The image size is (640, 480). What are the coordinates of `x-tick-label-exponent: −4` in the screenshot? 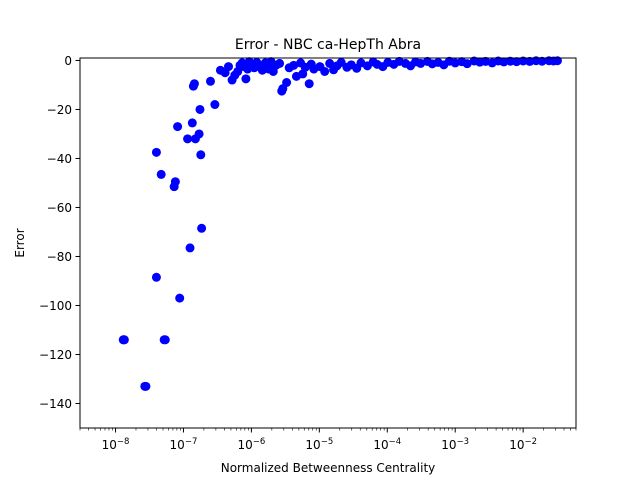 It's located at (395, 442).